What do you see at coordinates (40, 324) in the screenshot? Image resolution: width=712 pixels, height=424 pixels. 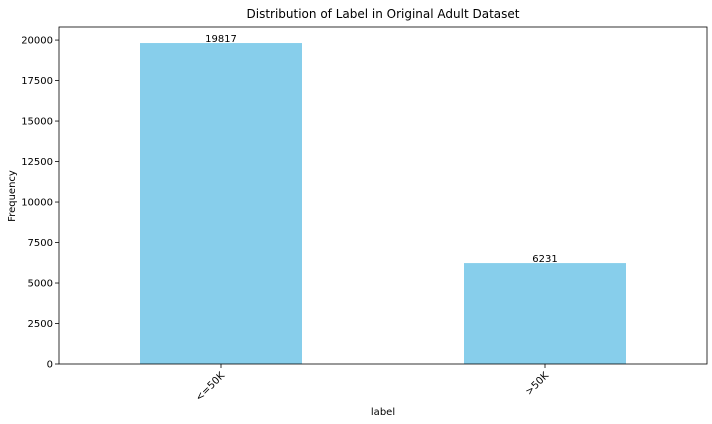 I see `y-tick-label-1: 2500` at bounding box center [40, 324].